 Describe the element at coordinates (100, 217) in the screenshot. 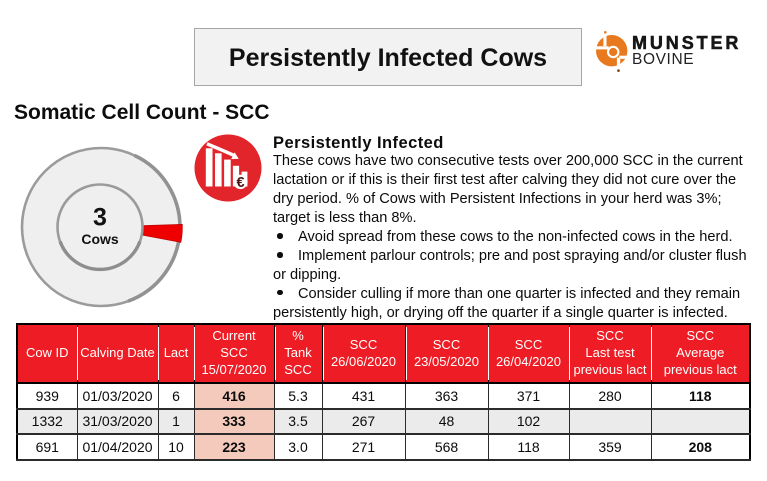

I see `svg-text: 3` at that location.